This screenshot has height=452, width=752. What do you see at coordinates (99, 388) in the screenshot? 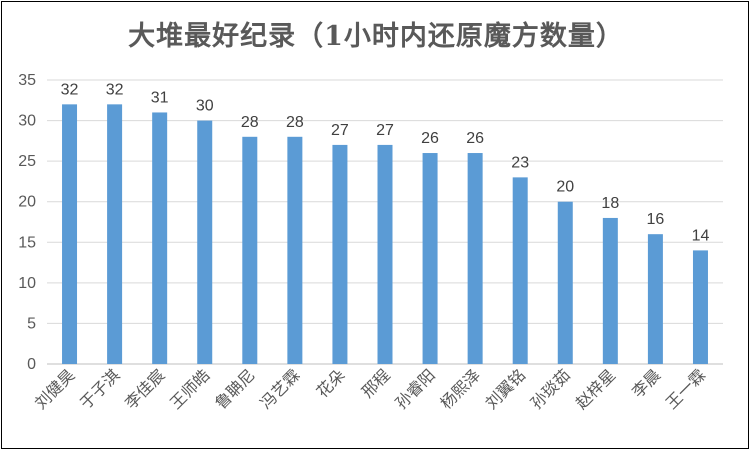
I see `x-tick-label: 于子淇` at bounding box center [99, 388].